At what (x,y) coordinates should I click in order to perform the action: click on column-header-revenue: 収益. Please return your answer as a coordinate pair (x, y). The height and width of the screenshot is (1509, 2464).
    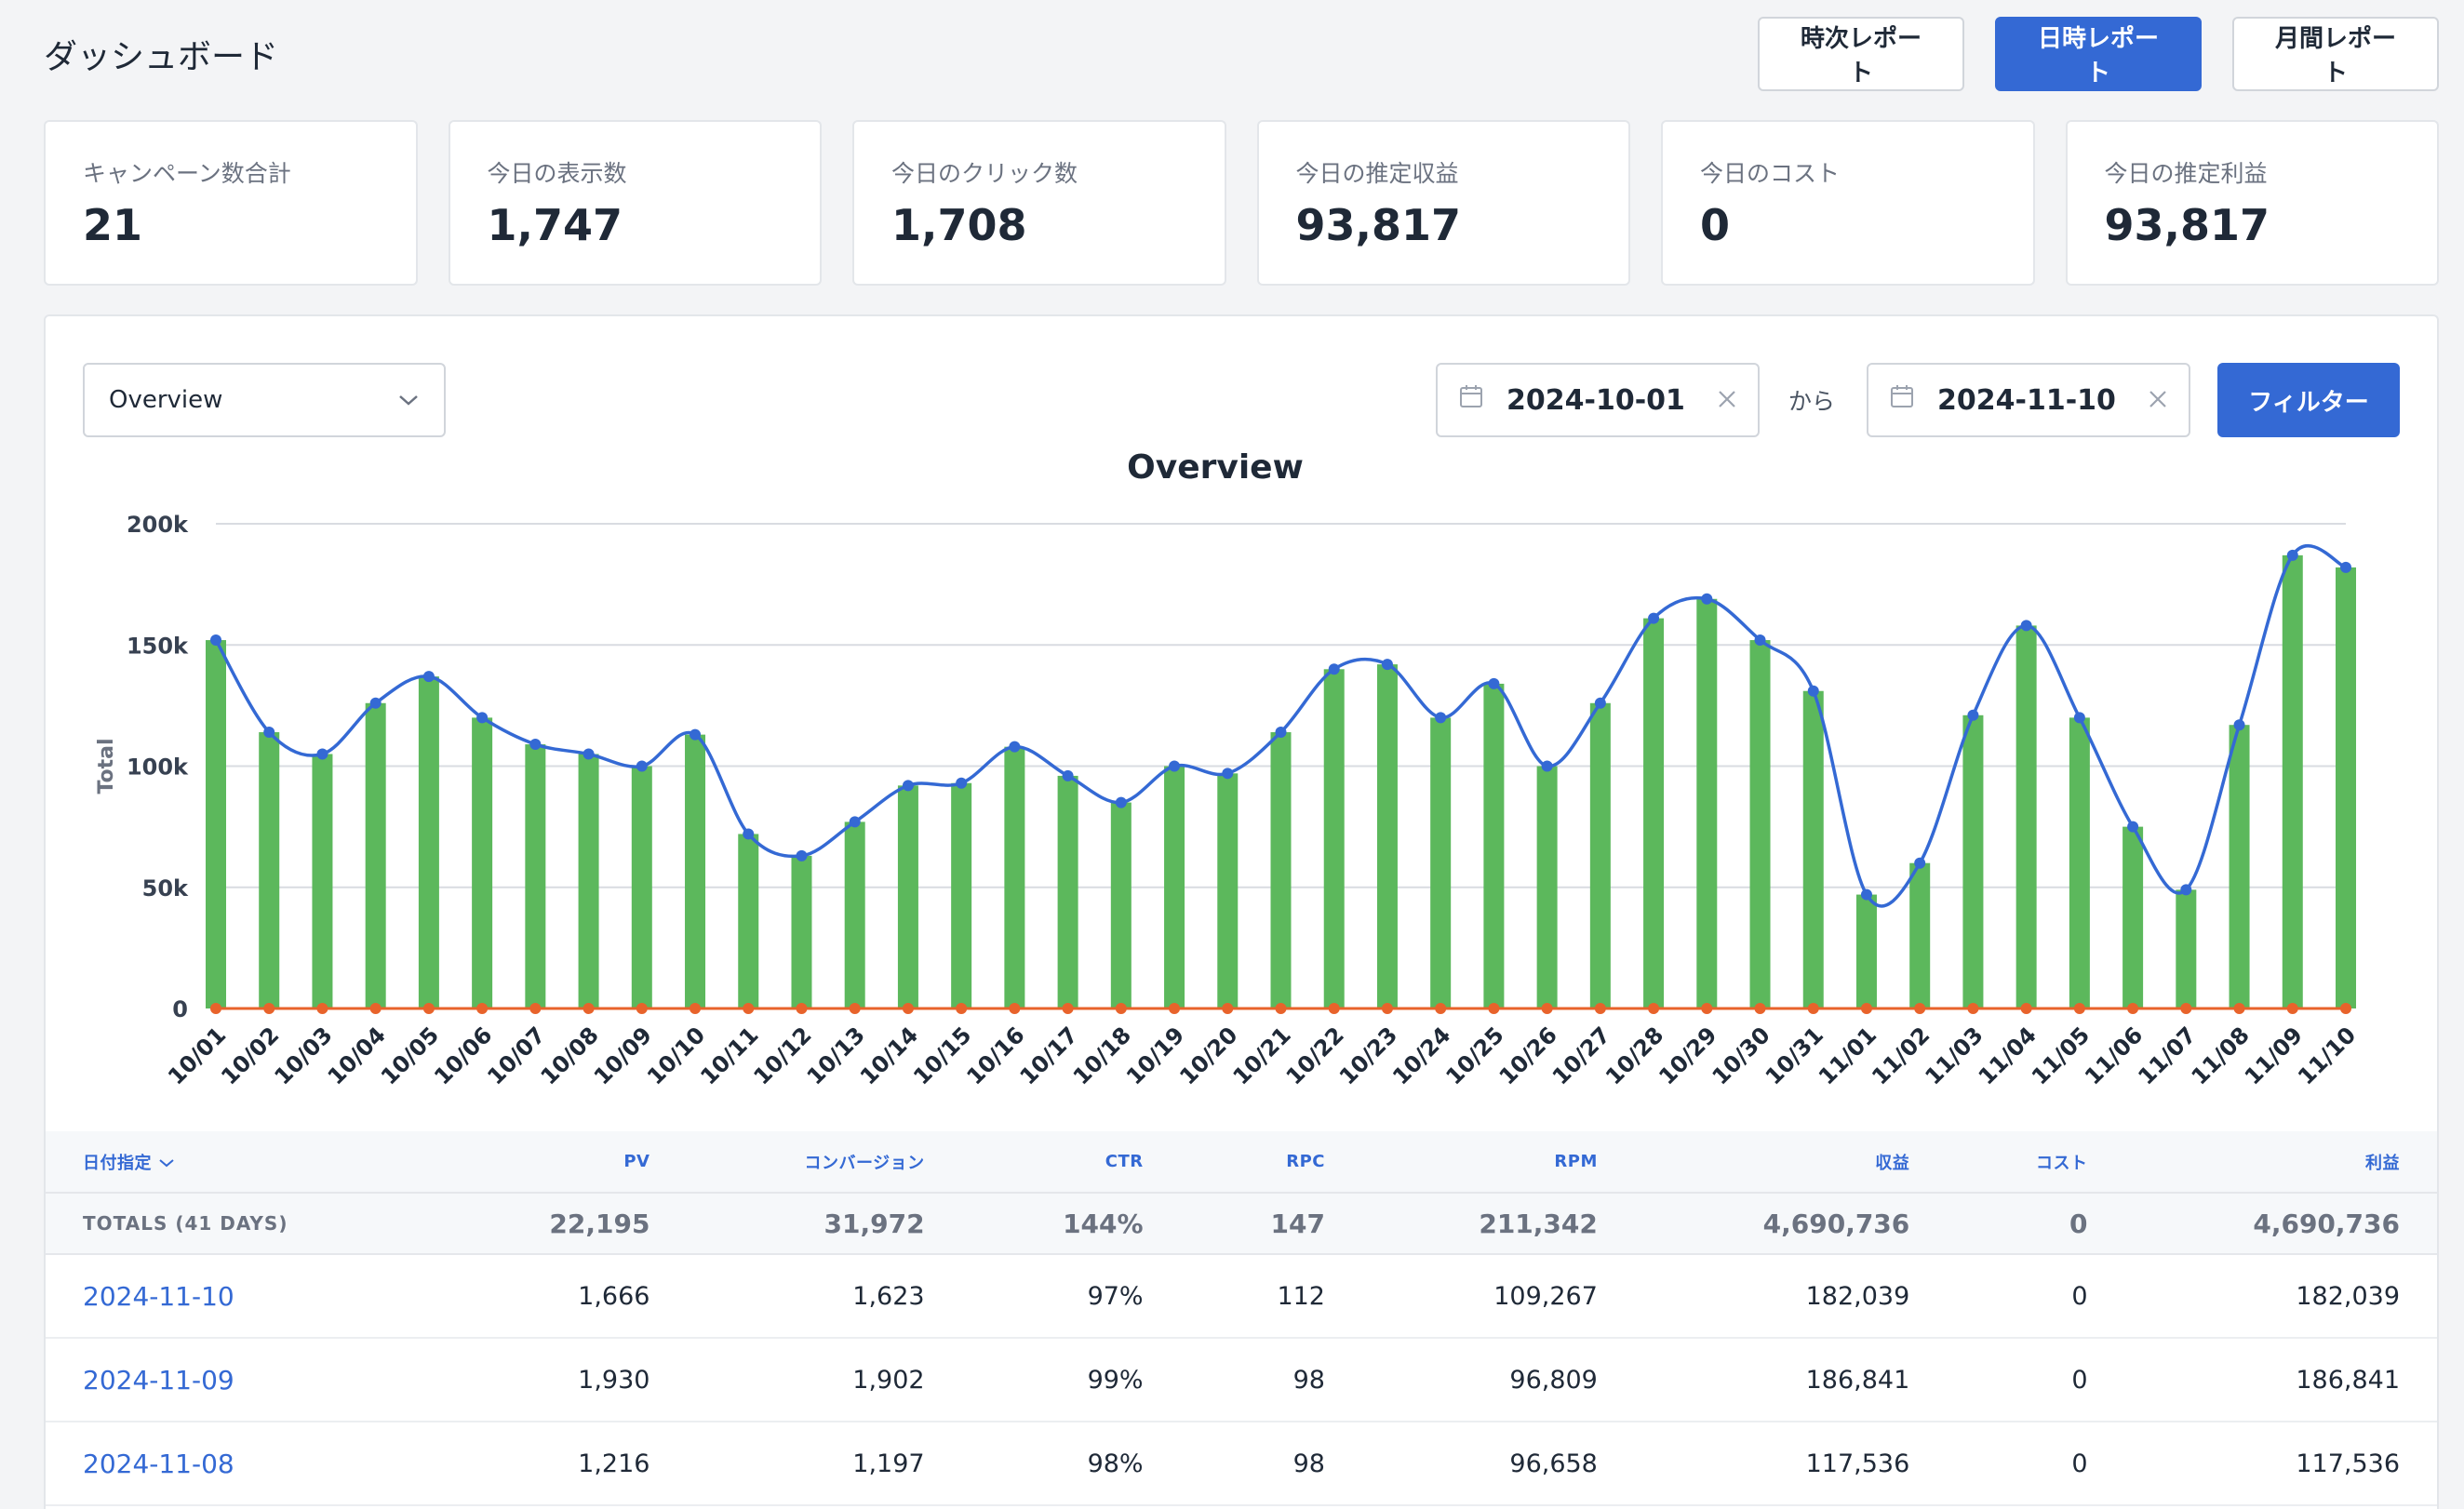
    Looking at the image, I should click on (1892, 1163).